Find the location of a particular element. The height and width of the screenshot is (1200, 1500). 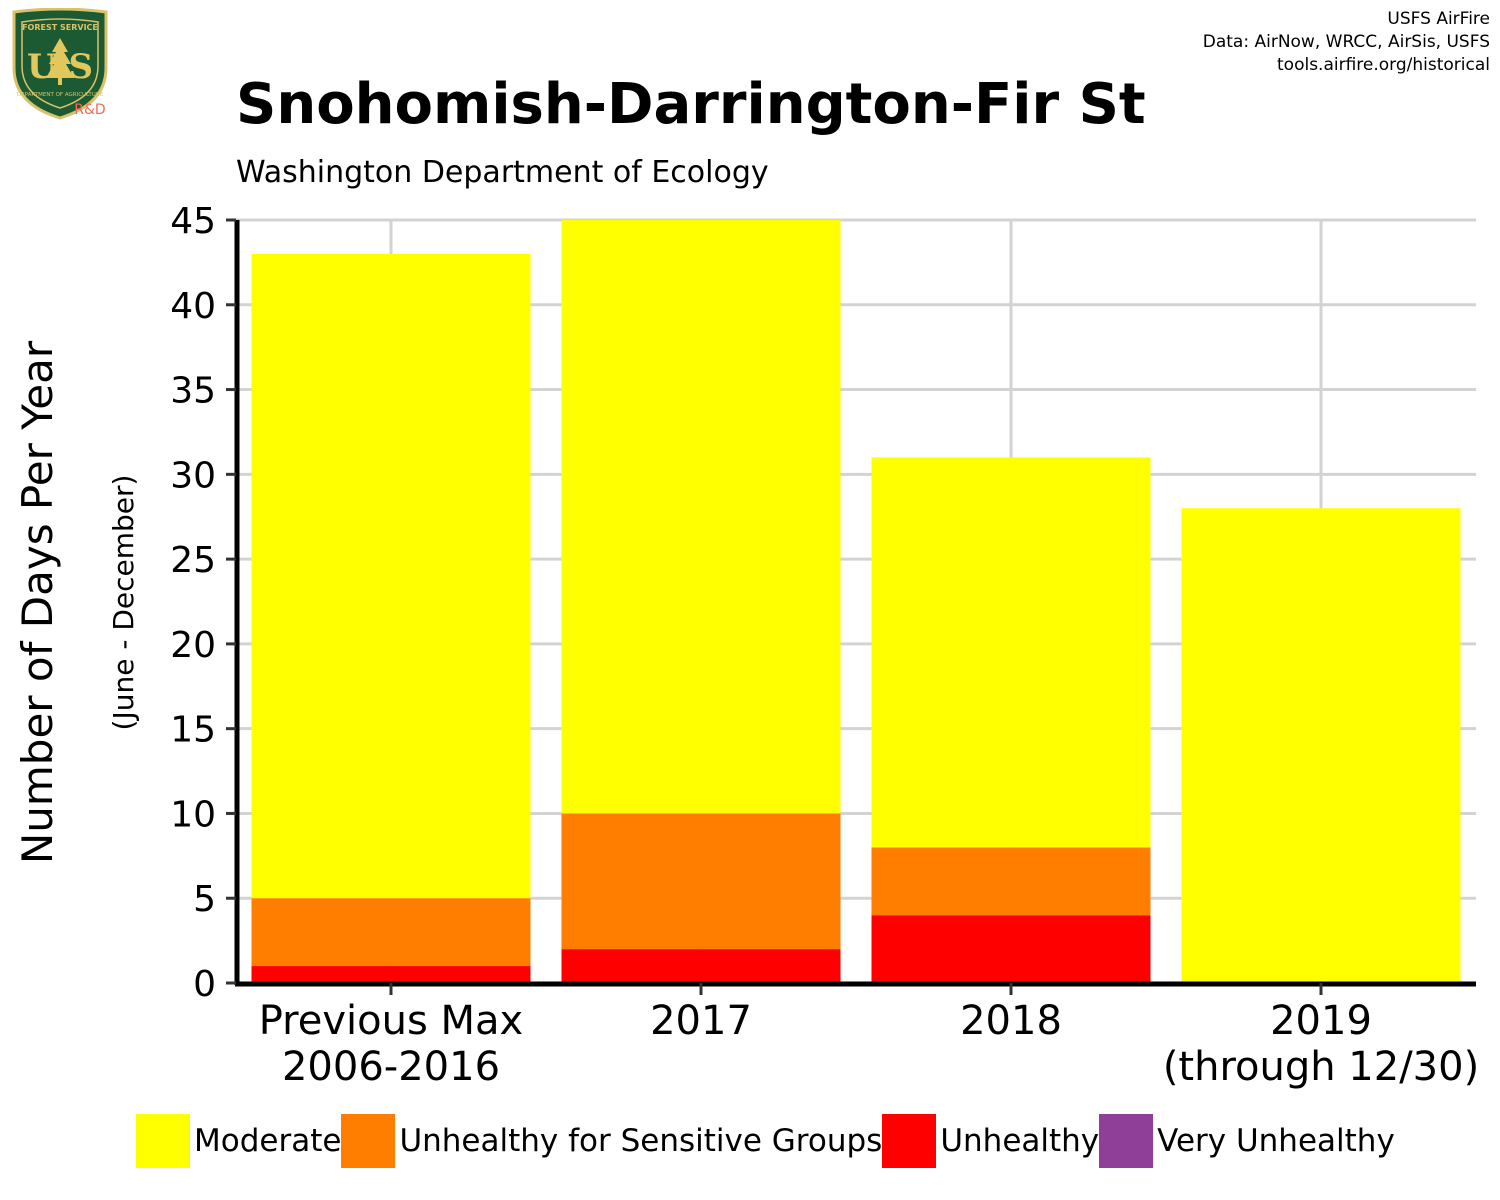

credit-line-3: tools.airfire.org/historical is located at coordinates (1383, 65).